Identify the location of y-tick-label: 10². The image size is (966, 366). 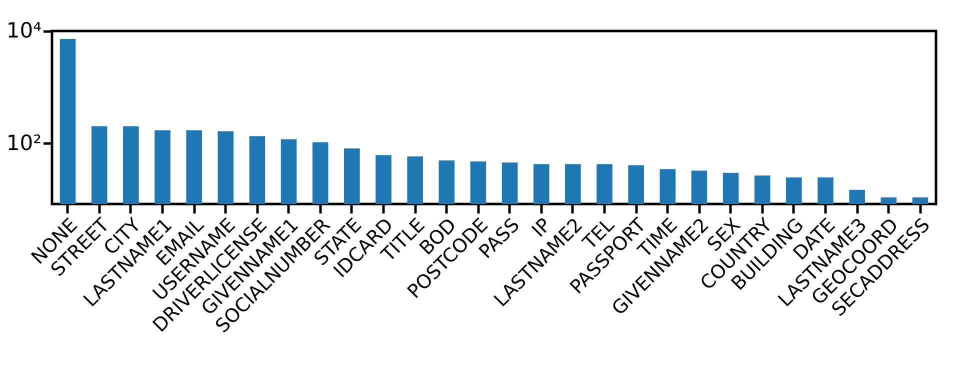
(24, 142).